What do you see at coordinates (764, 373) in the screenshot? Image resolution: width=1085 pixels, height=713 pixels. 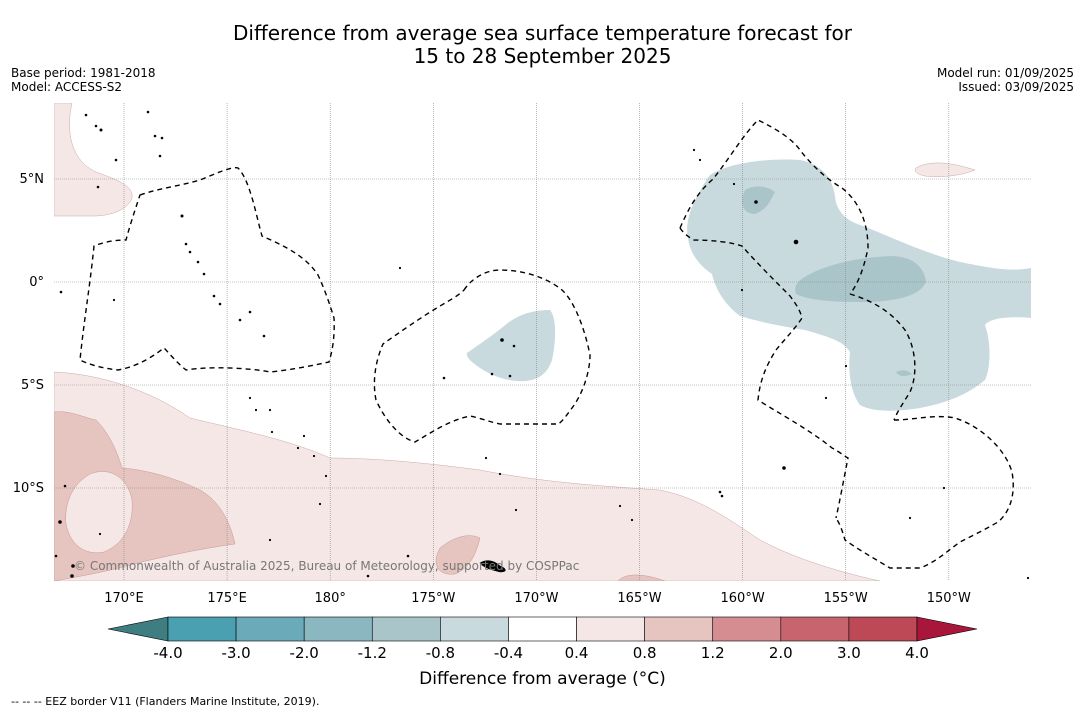 I see `eez-border-kiribati-line-west` at bounding box center [764, 373].